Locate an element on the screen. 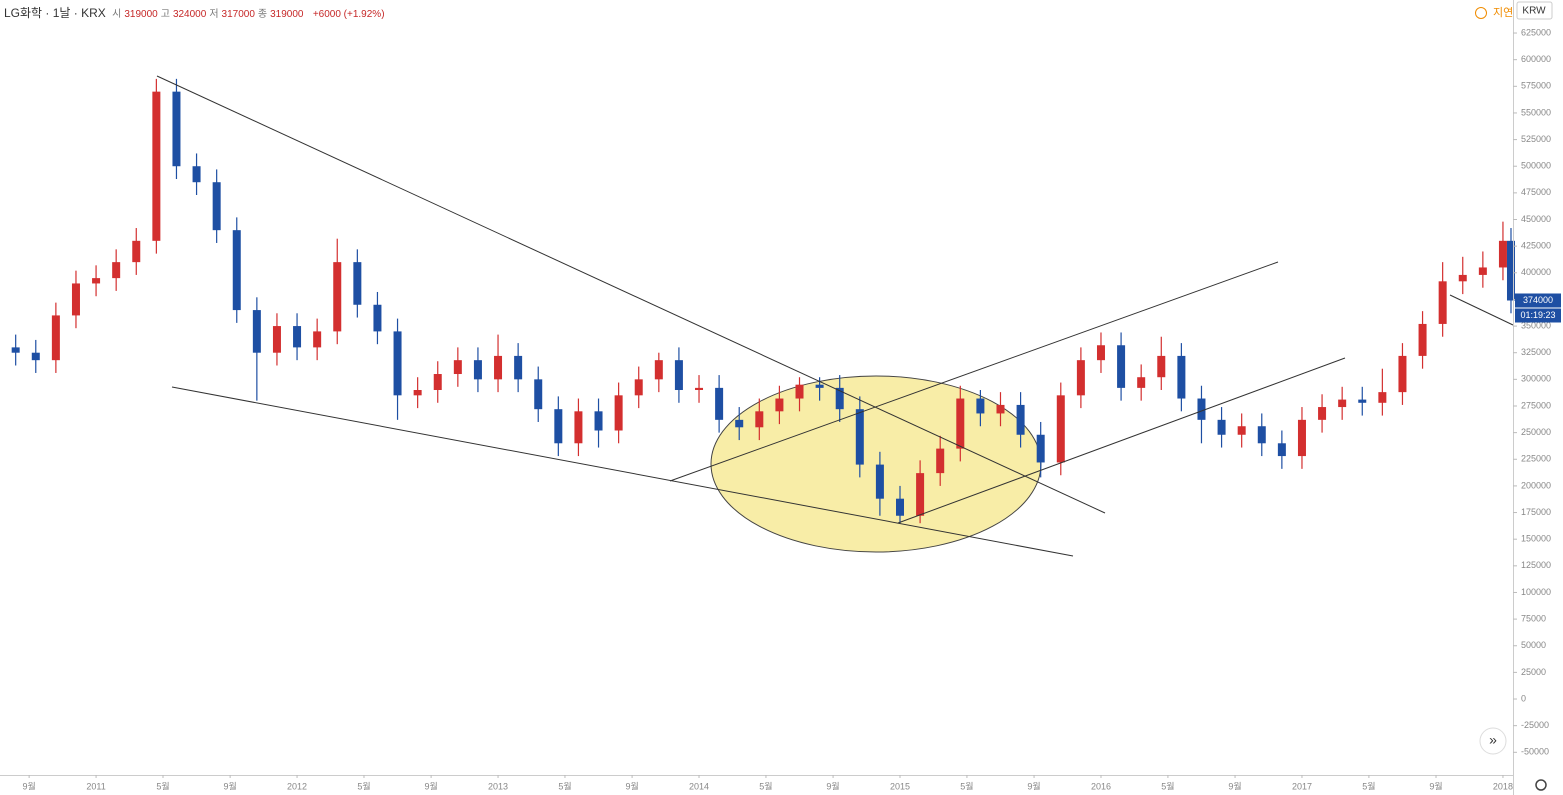 Image resolution: width=1563 pixels, height=795 pixels. ohlc-label: 종 is located at coordinates (262, 14).